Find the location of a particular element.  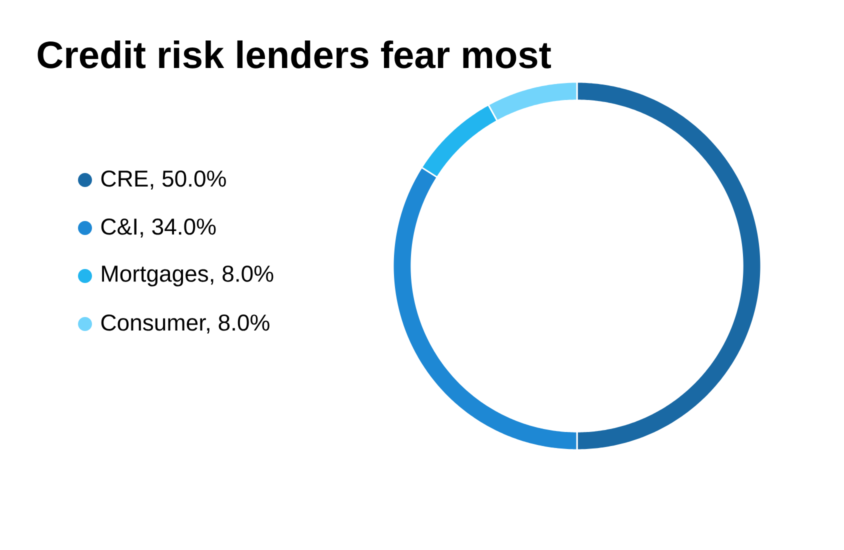

chart-title: Credit risk lenders fear most is located at coordinates (294, 54).